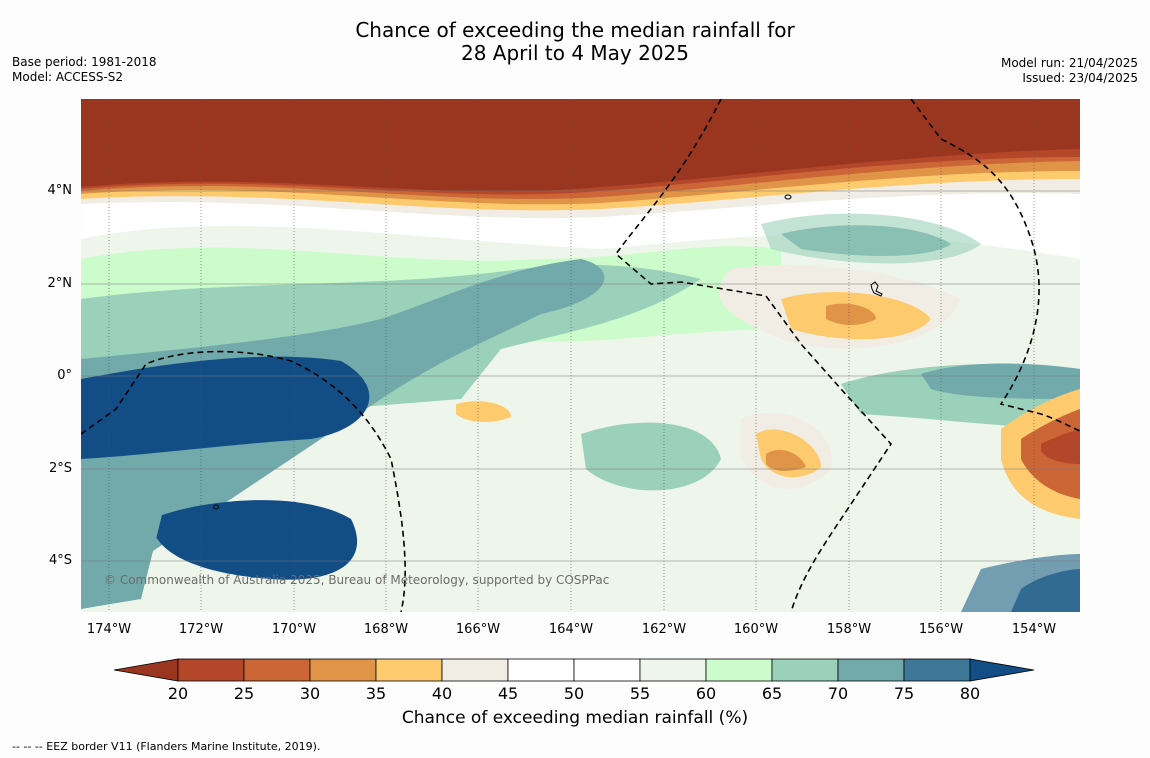  Describe the element at coordinates (68, 77) in the screenshot. I see `model-name: Model: ACCESS-S2` at that location.